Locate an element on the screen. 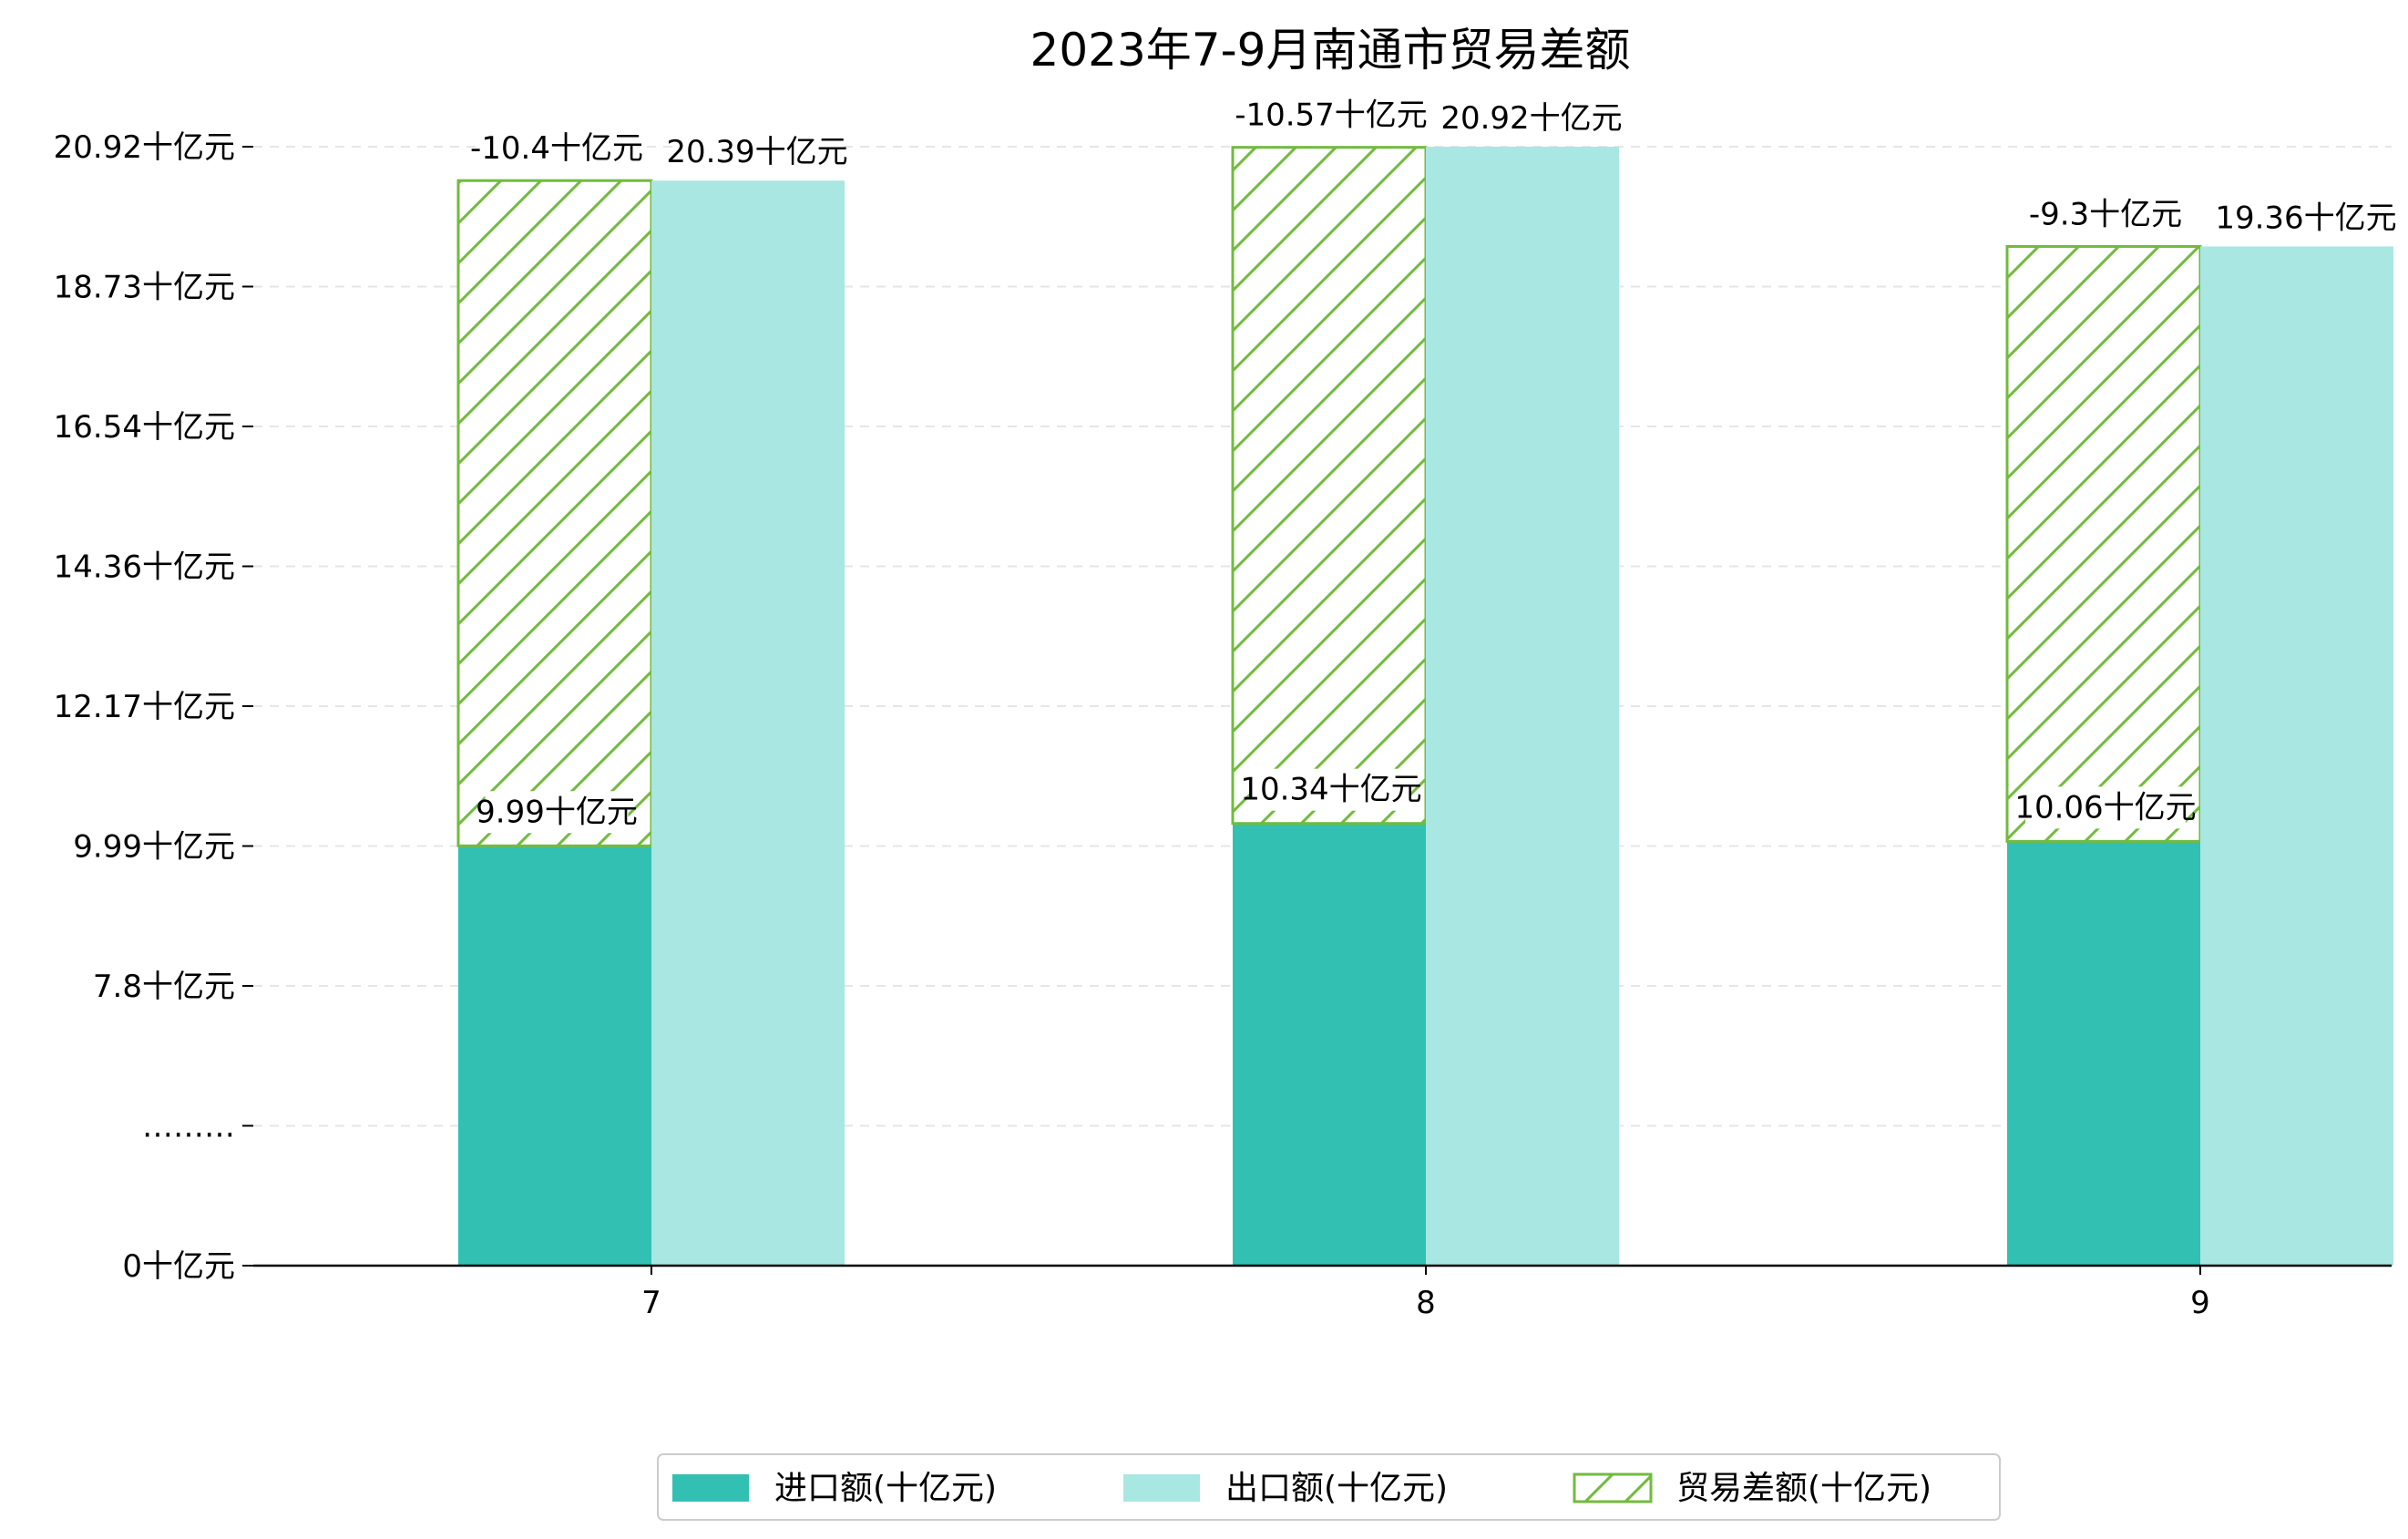  data-label-export: 19.36十亿元 is located at coordinates (2305, 219).